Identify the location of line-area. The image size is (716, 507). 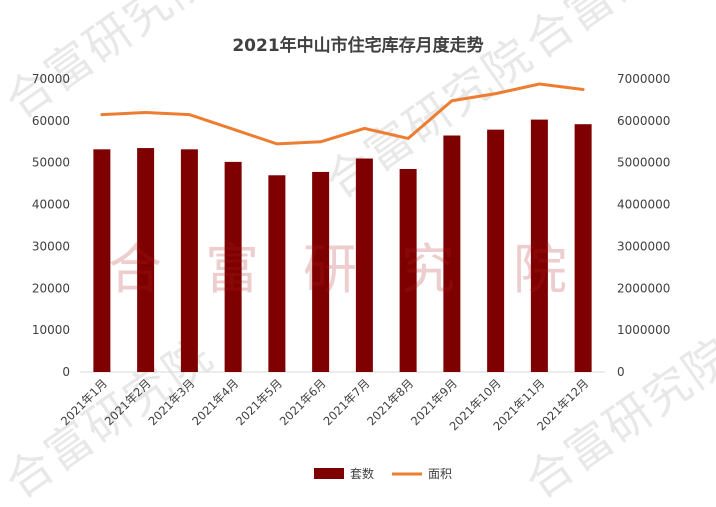
(342, 114).